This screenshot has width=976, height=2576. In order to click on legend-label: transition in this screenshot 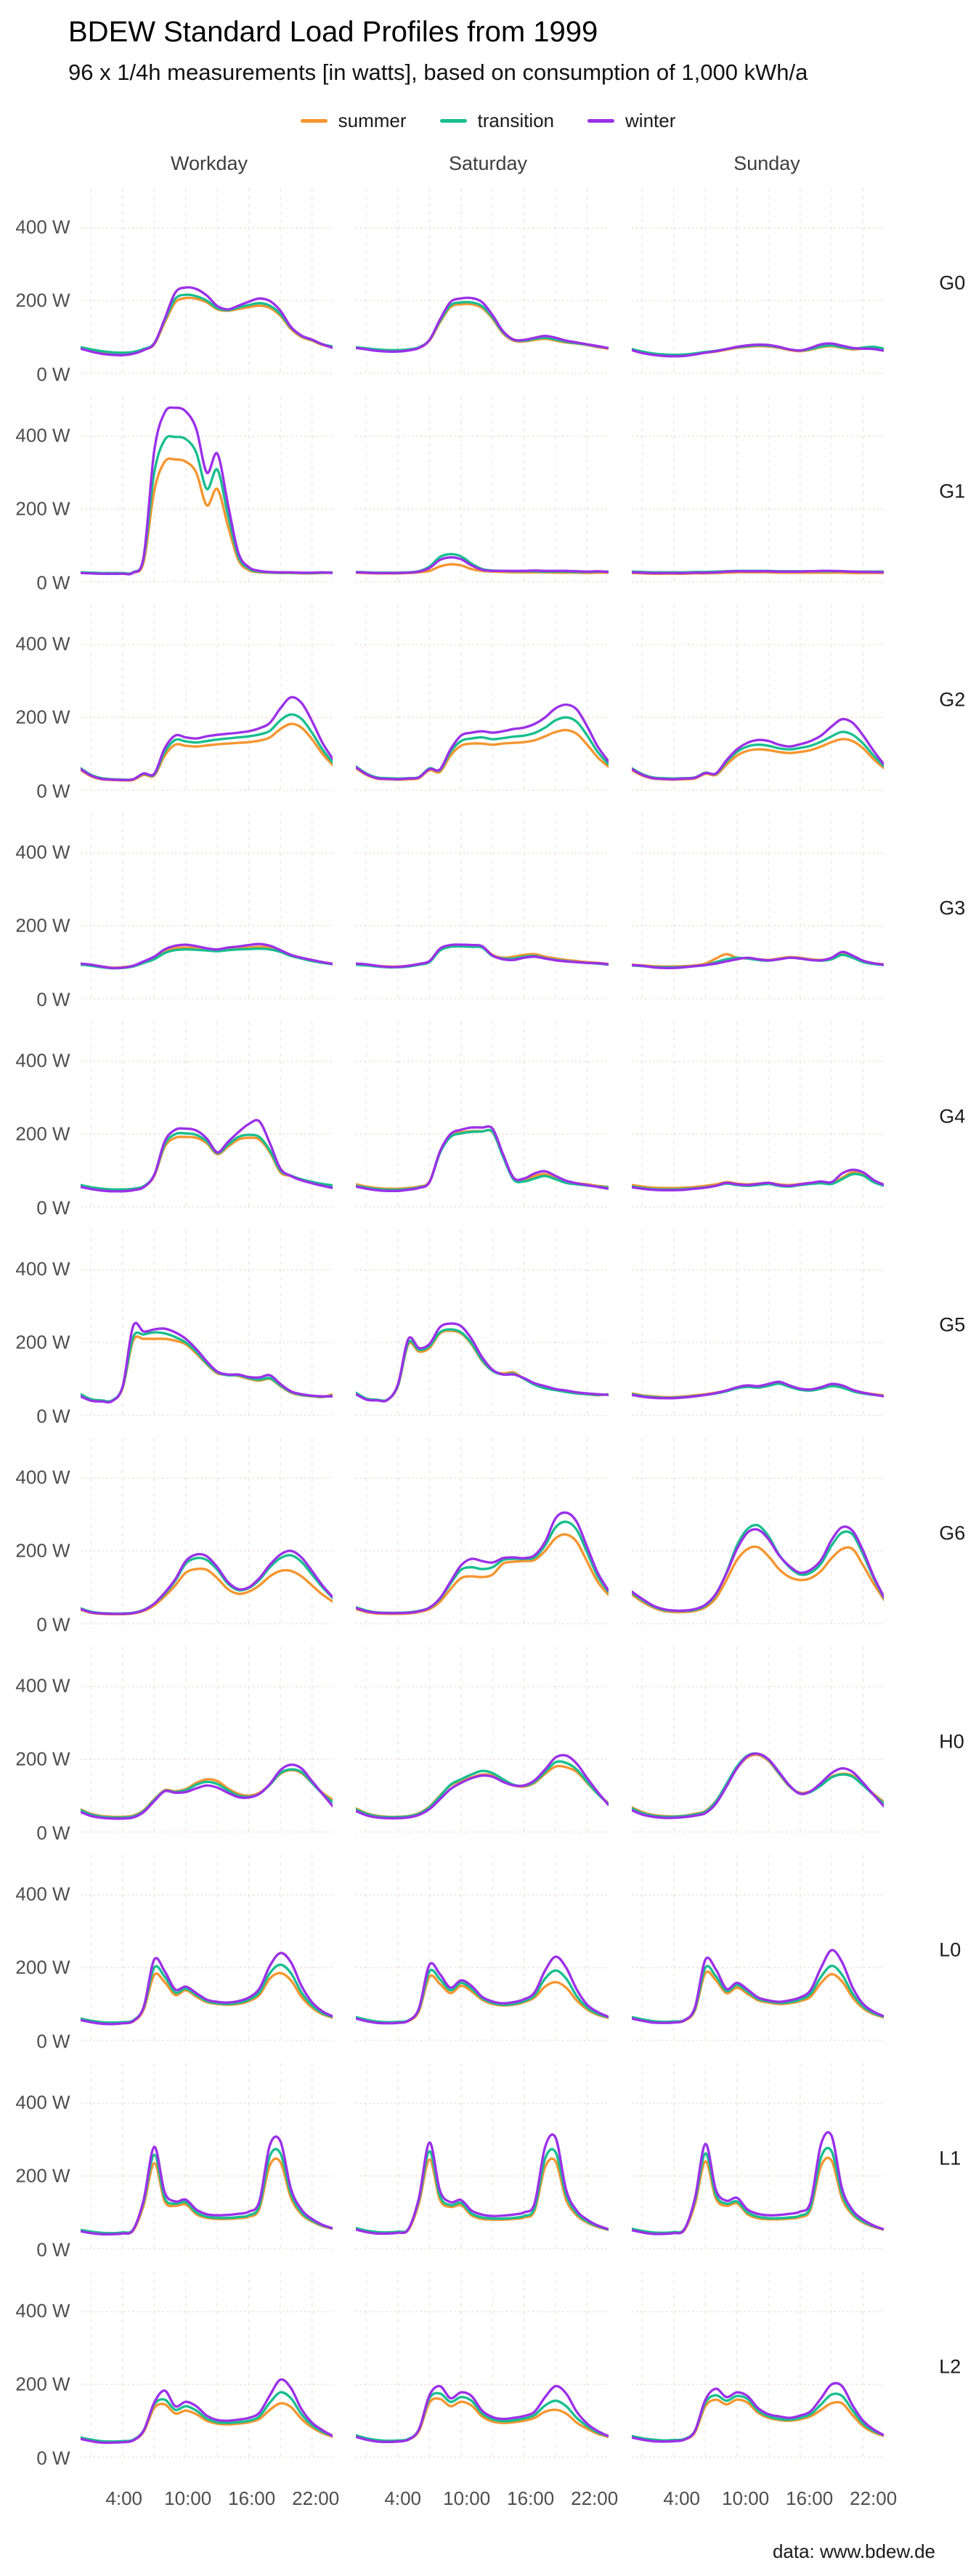, I will do `click(516, 120)`.